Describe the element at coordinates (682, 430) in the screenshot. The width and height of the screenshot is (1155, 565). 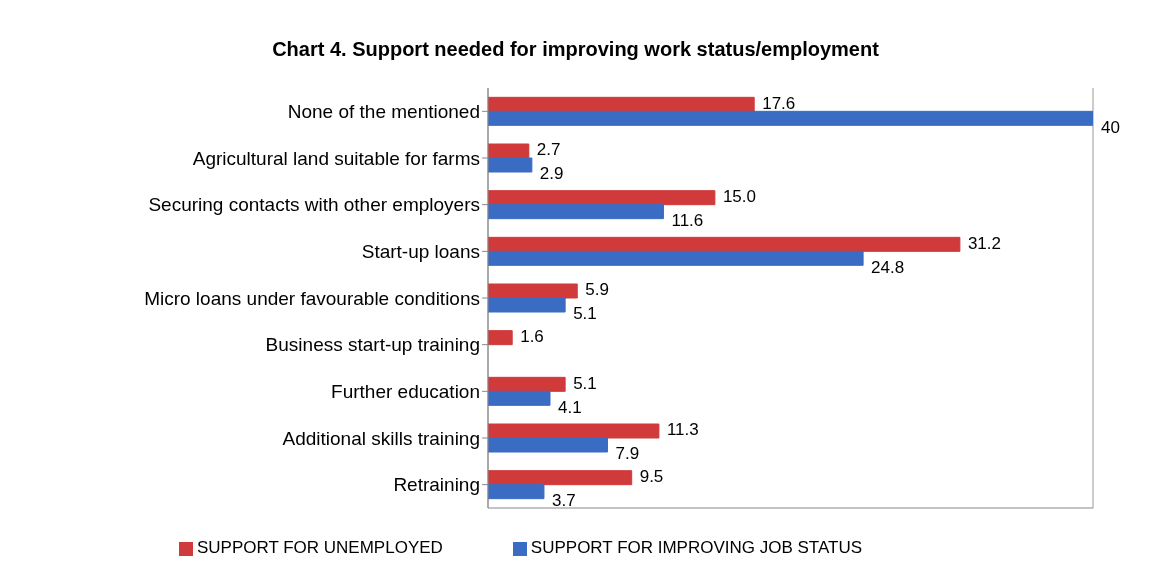
I see `data-label: 11.3` at that location.